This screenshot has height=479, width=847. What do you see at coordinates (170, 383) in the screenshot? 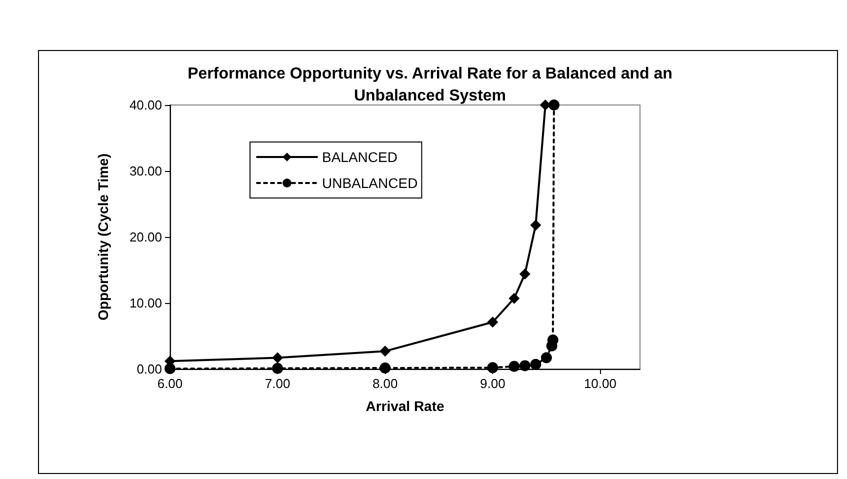
I see `x-tick-label: 6.00` at bounding box center [170, 383].